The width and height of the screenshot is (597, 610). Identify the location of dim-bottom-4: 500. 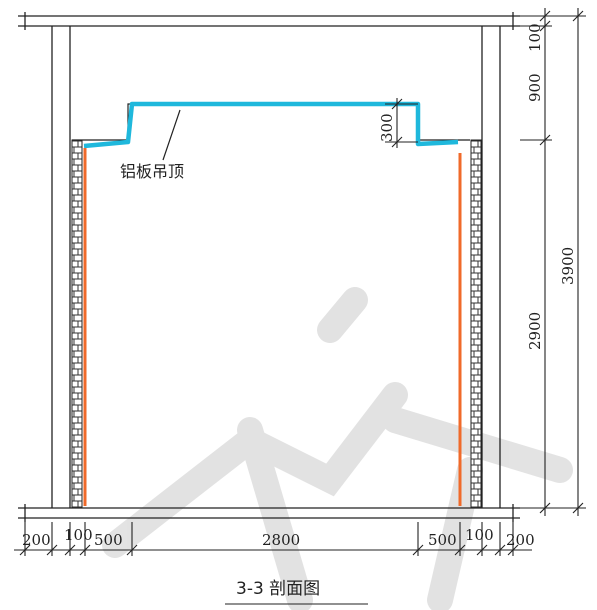
(442, 540).